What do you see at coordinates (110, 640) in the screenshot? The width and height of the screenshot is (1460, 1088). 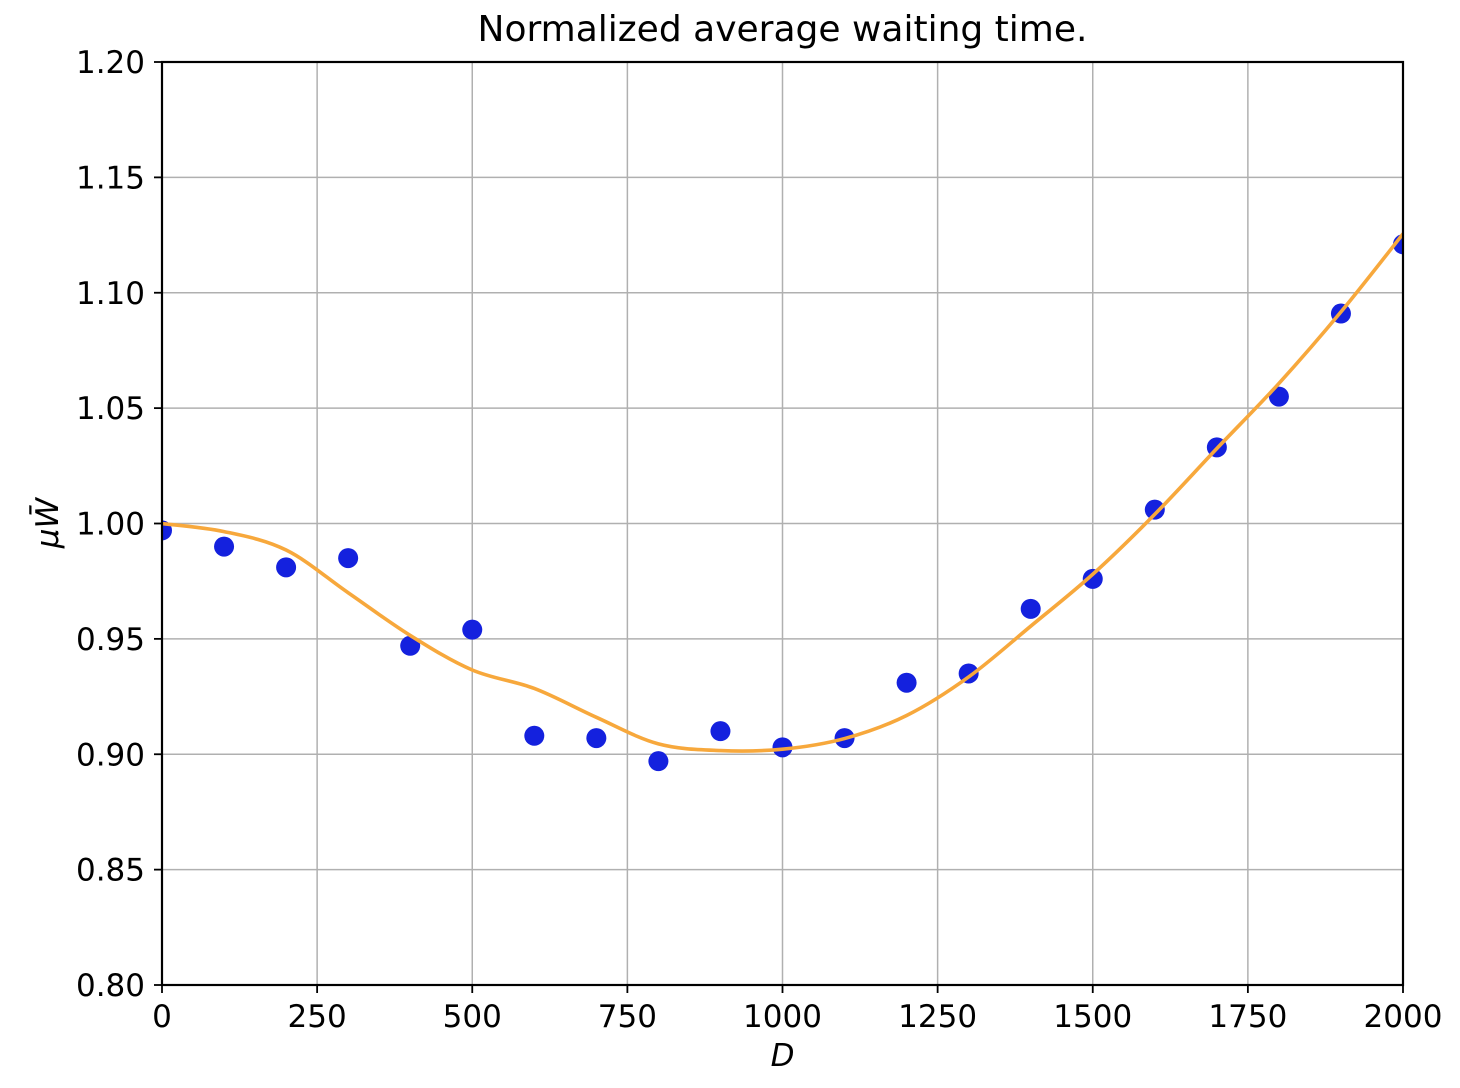 I see `y-tick-label: 0.95` at bounding box center [110, 640].